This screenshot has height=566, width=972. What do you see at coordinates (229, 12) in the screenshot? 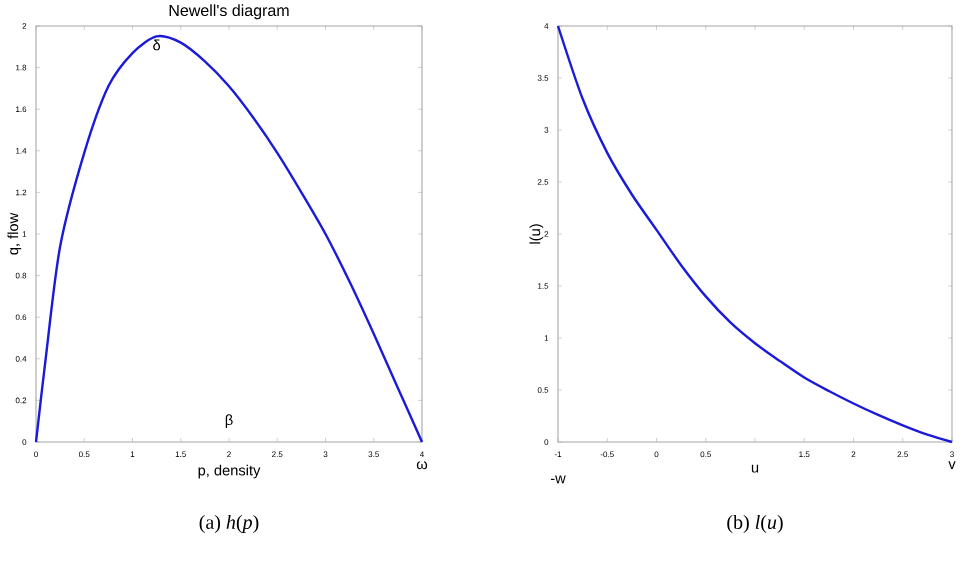
I see `chart-title: Newell's diagram` at bounding box center [229, 12].